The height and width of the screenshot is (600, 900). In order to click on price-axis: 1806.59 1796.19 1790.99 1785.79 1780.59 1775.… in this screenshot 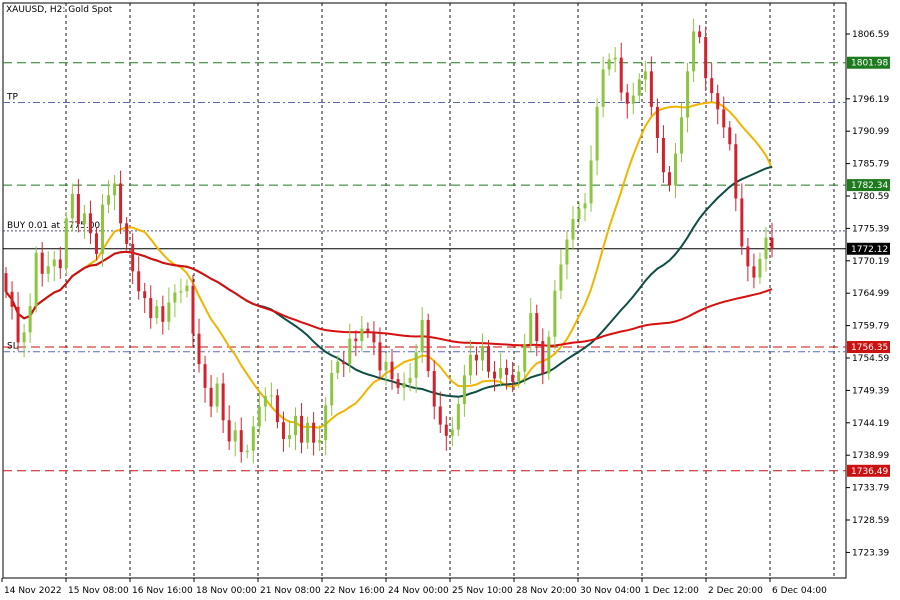, I will do `click(867, 294)`.